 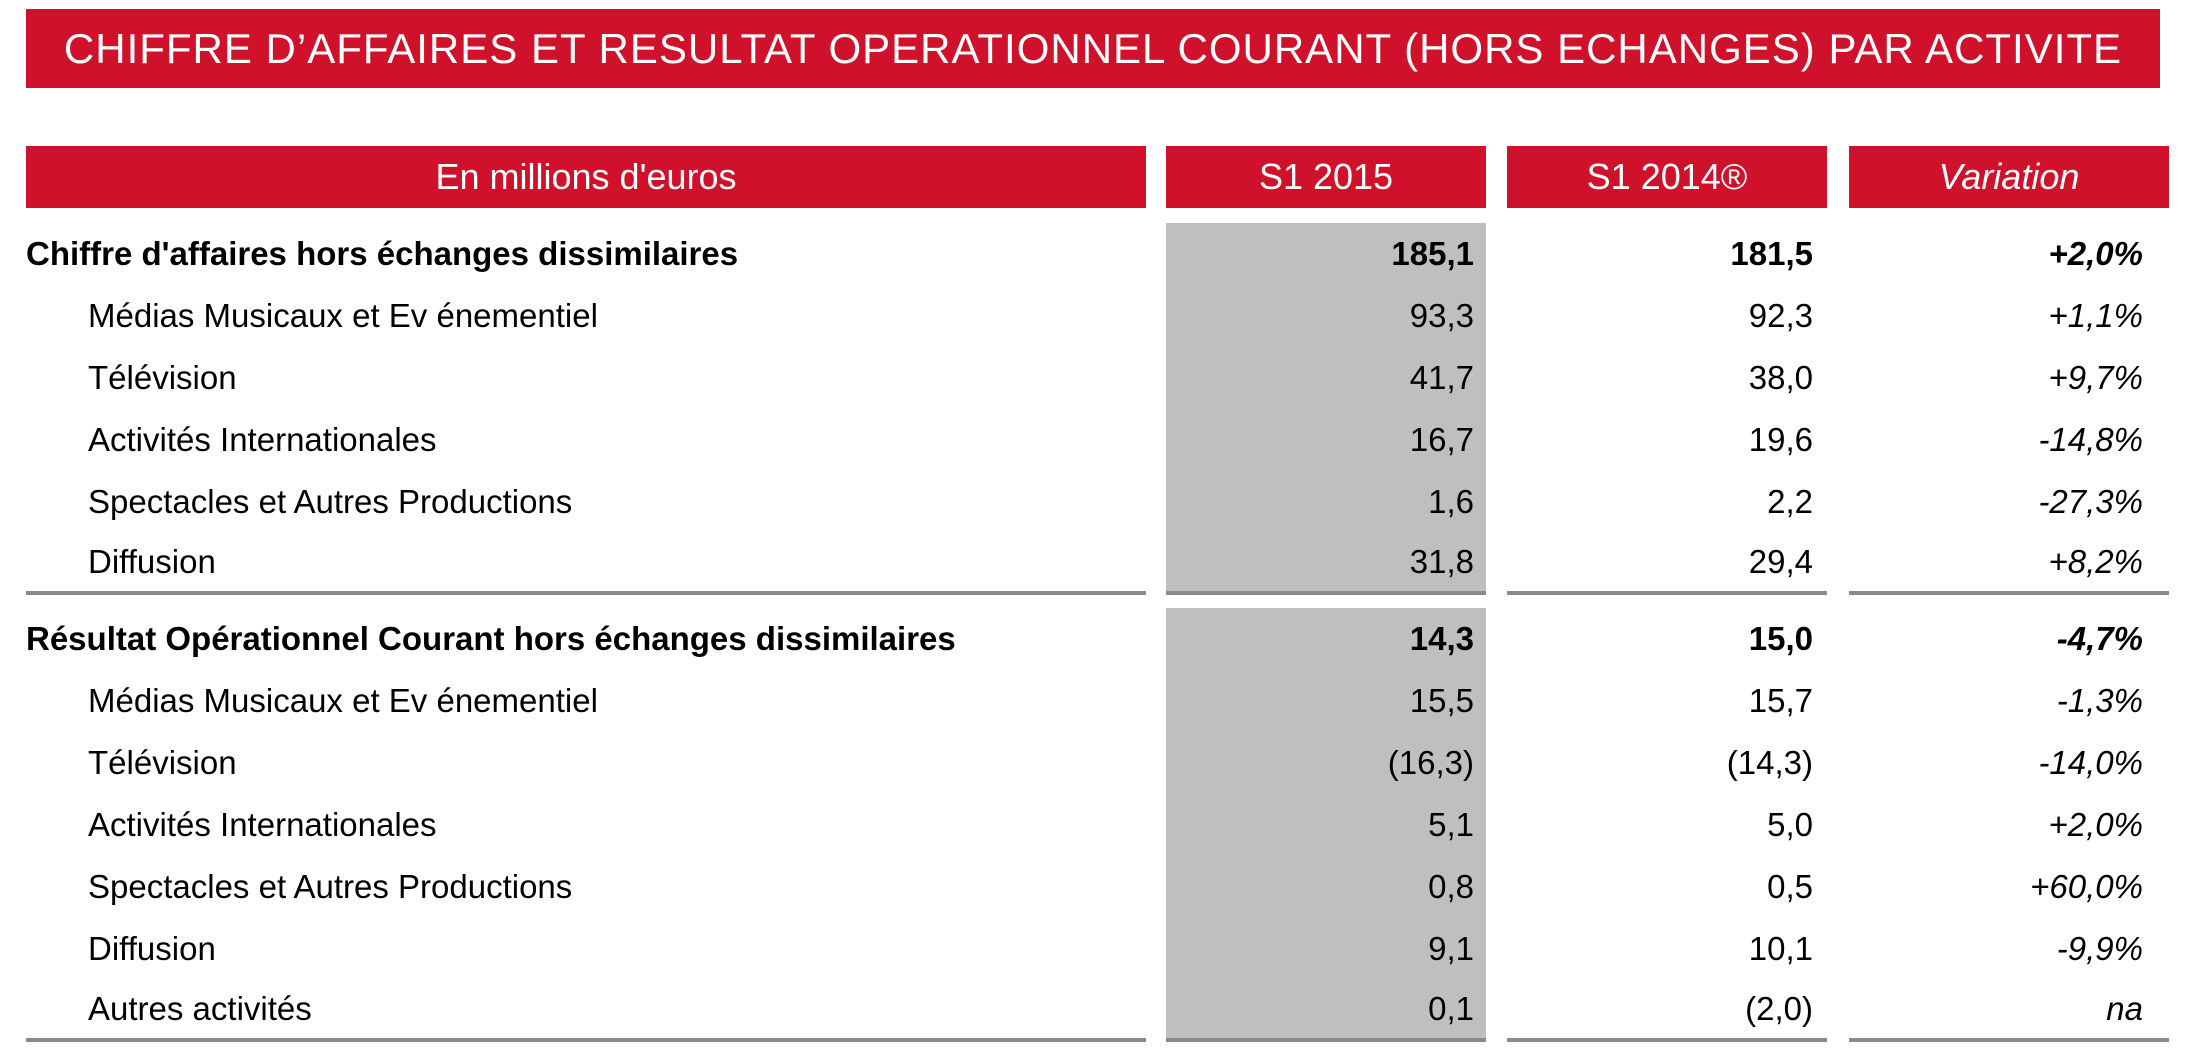 I want to click on cell-s1-2015: 5,1, so click(x=1326, y=825).